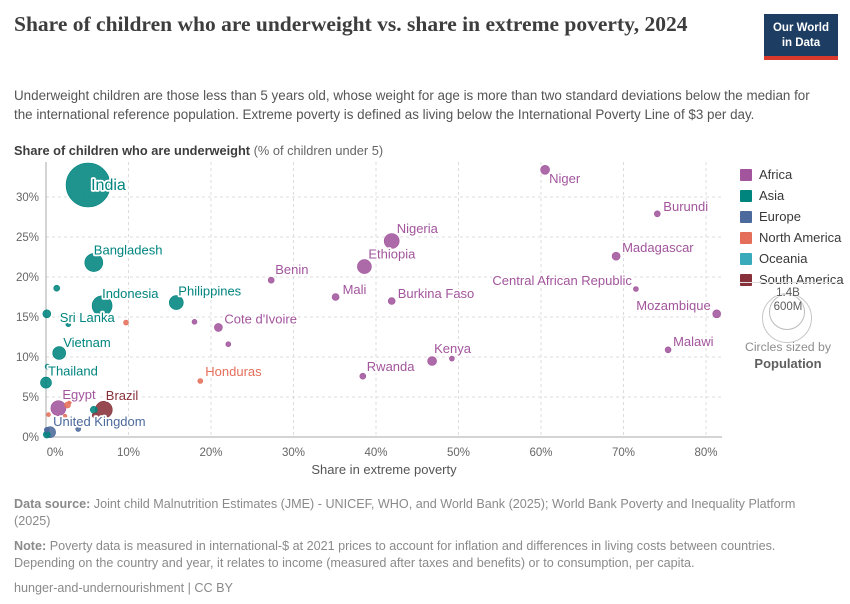  Describe the element at coordinates (792, 258) in the screenshot. I see `legend-item-oceania: Oceania` at that location.